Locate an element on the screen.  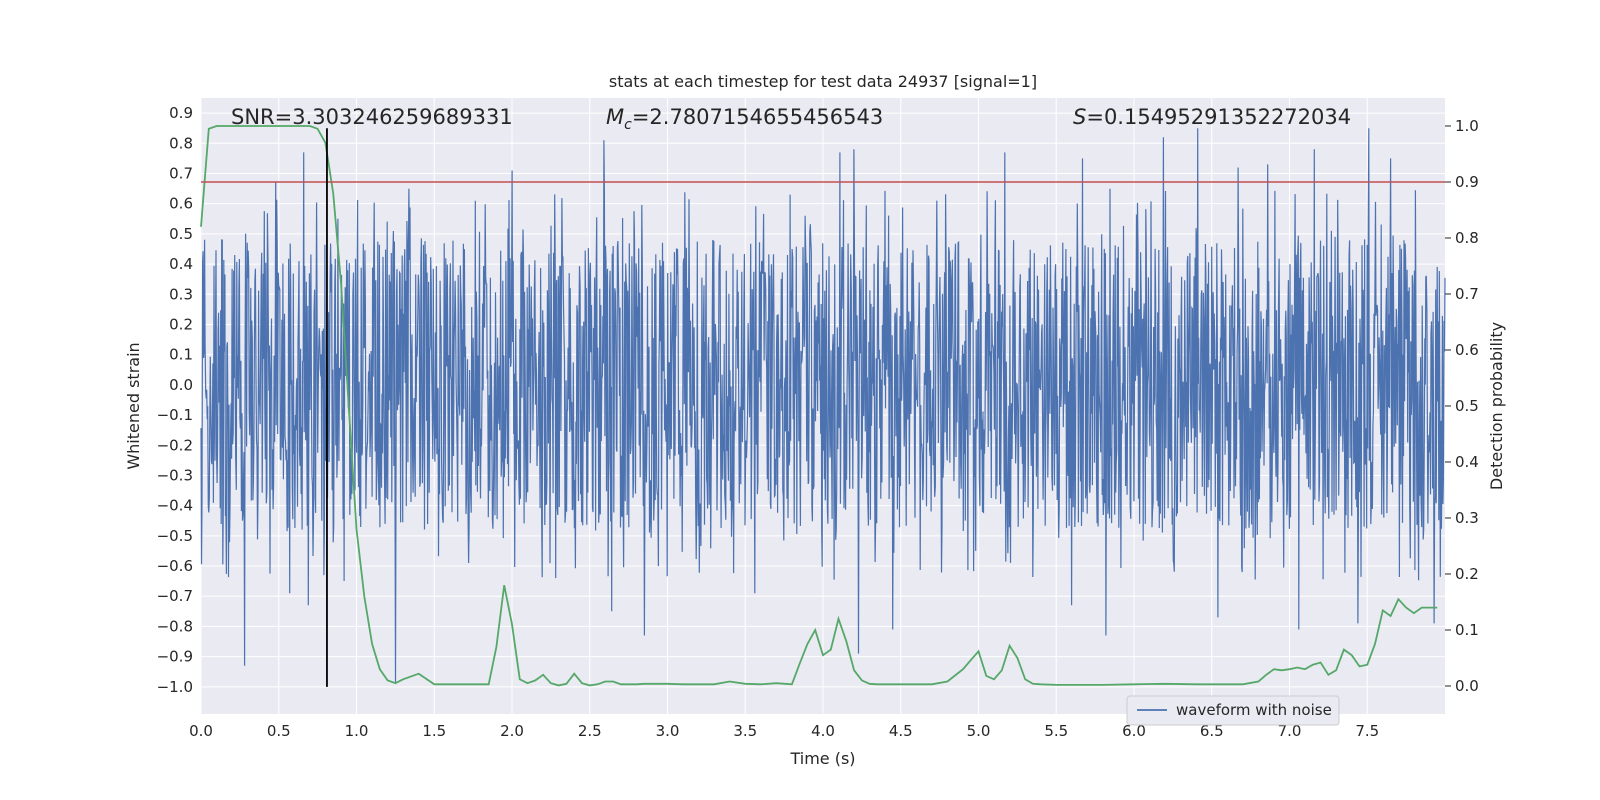
y-tick-label-right: 0.2 is located at coordinates (1467, 574).